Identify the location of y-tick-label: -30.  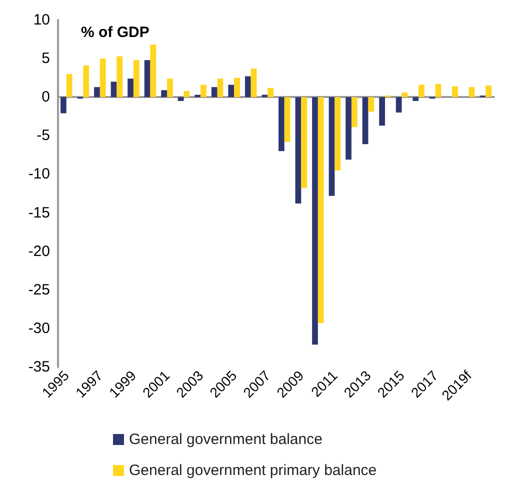
(39, 328).